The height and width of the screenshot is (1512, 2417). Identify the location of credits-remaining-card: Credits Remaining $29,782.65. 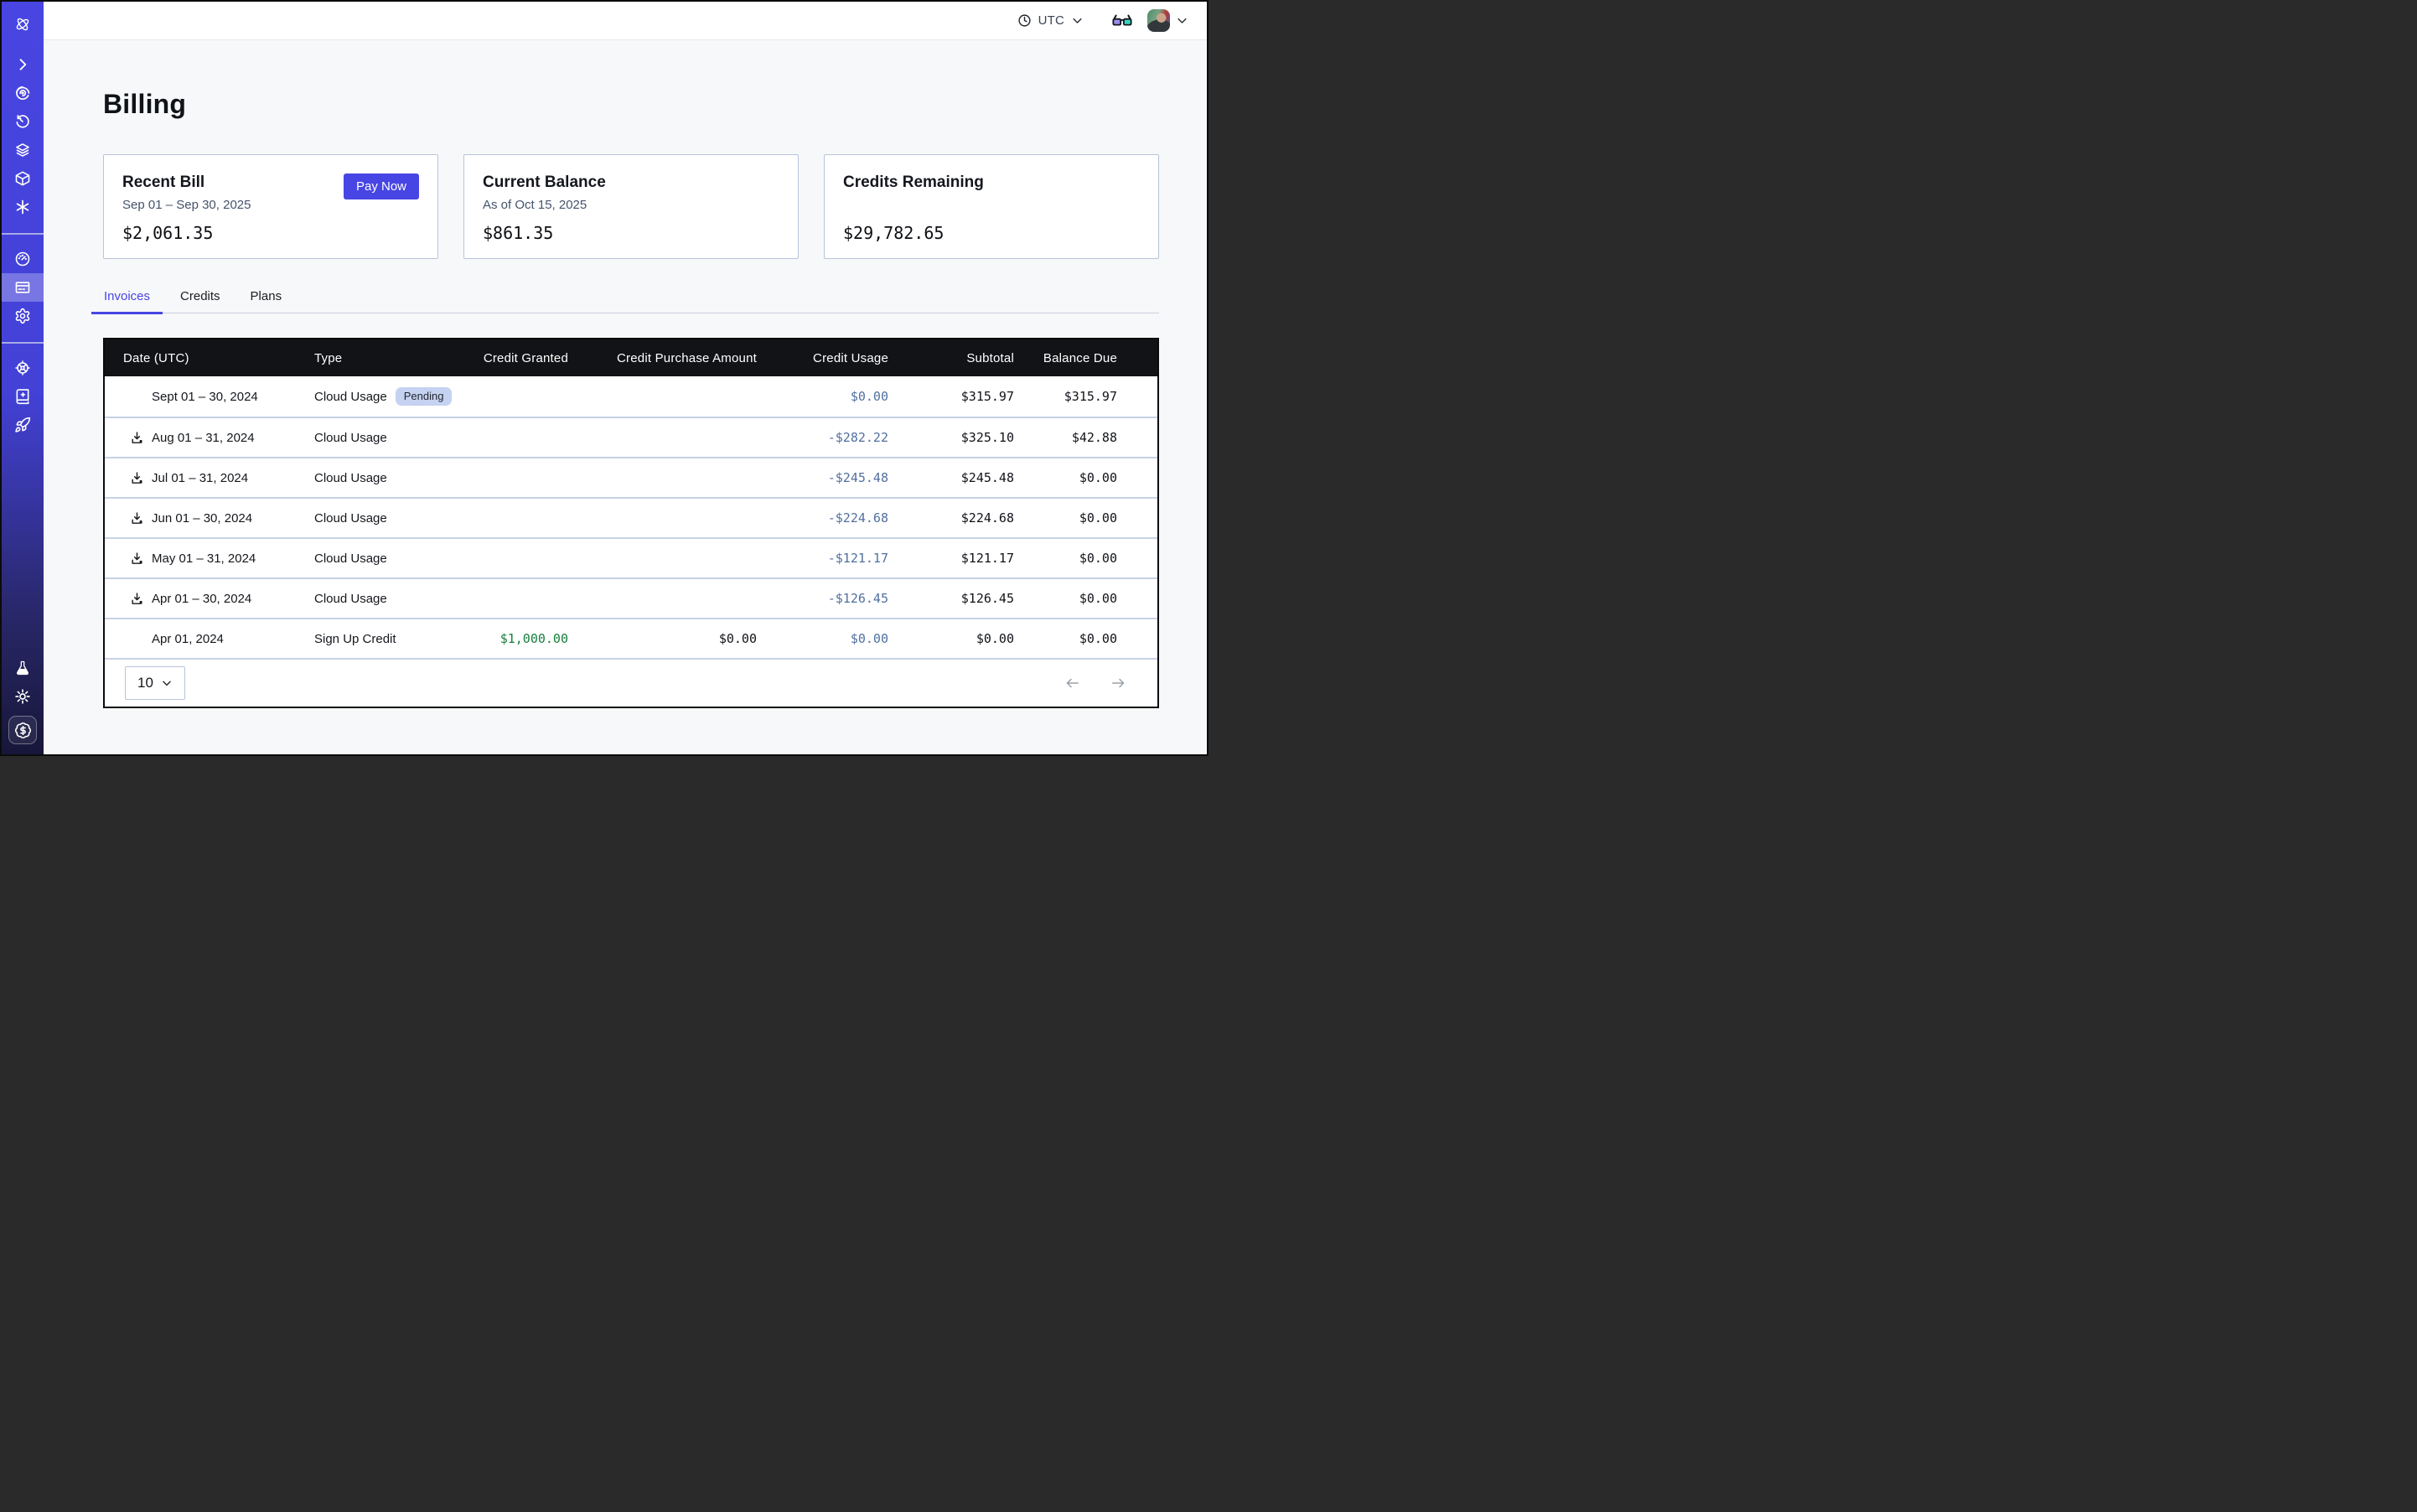
(991, 206).